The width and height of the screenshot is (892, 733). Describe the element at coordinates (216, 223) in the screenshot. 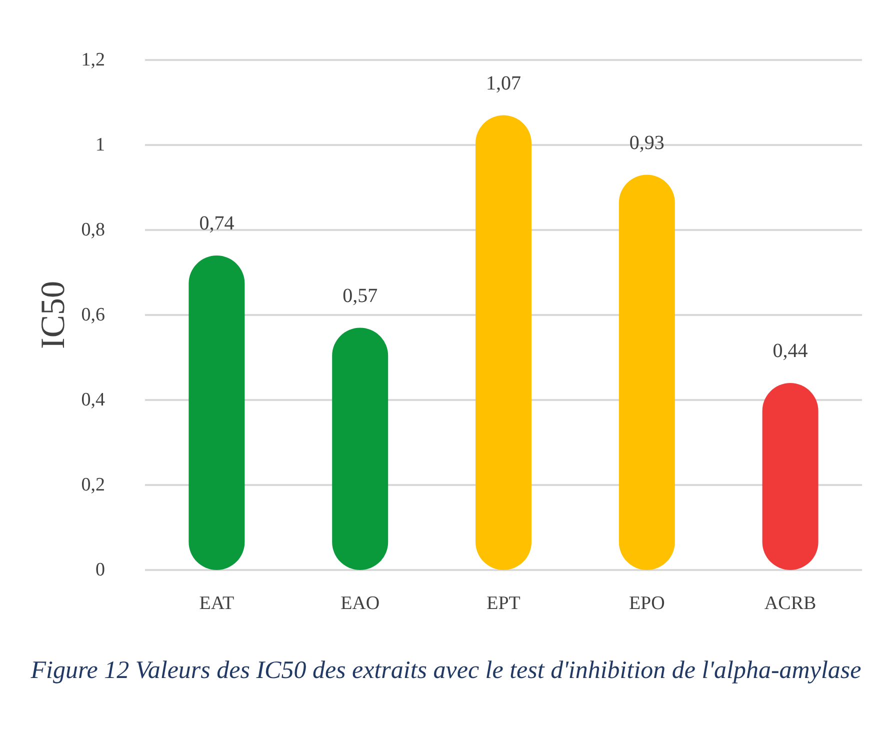

I see `data-label: 0,74` at that location.